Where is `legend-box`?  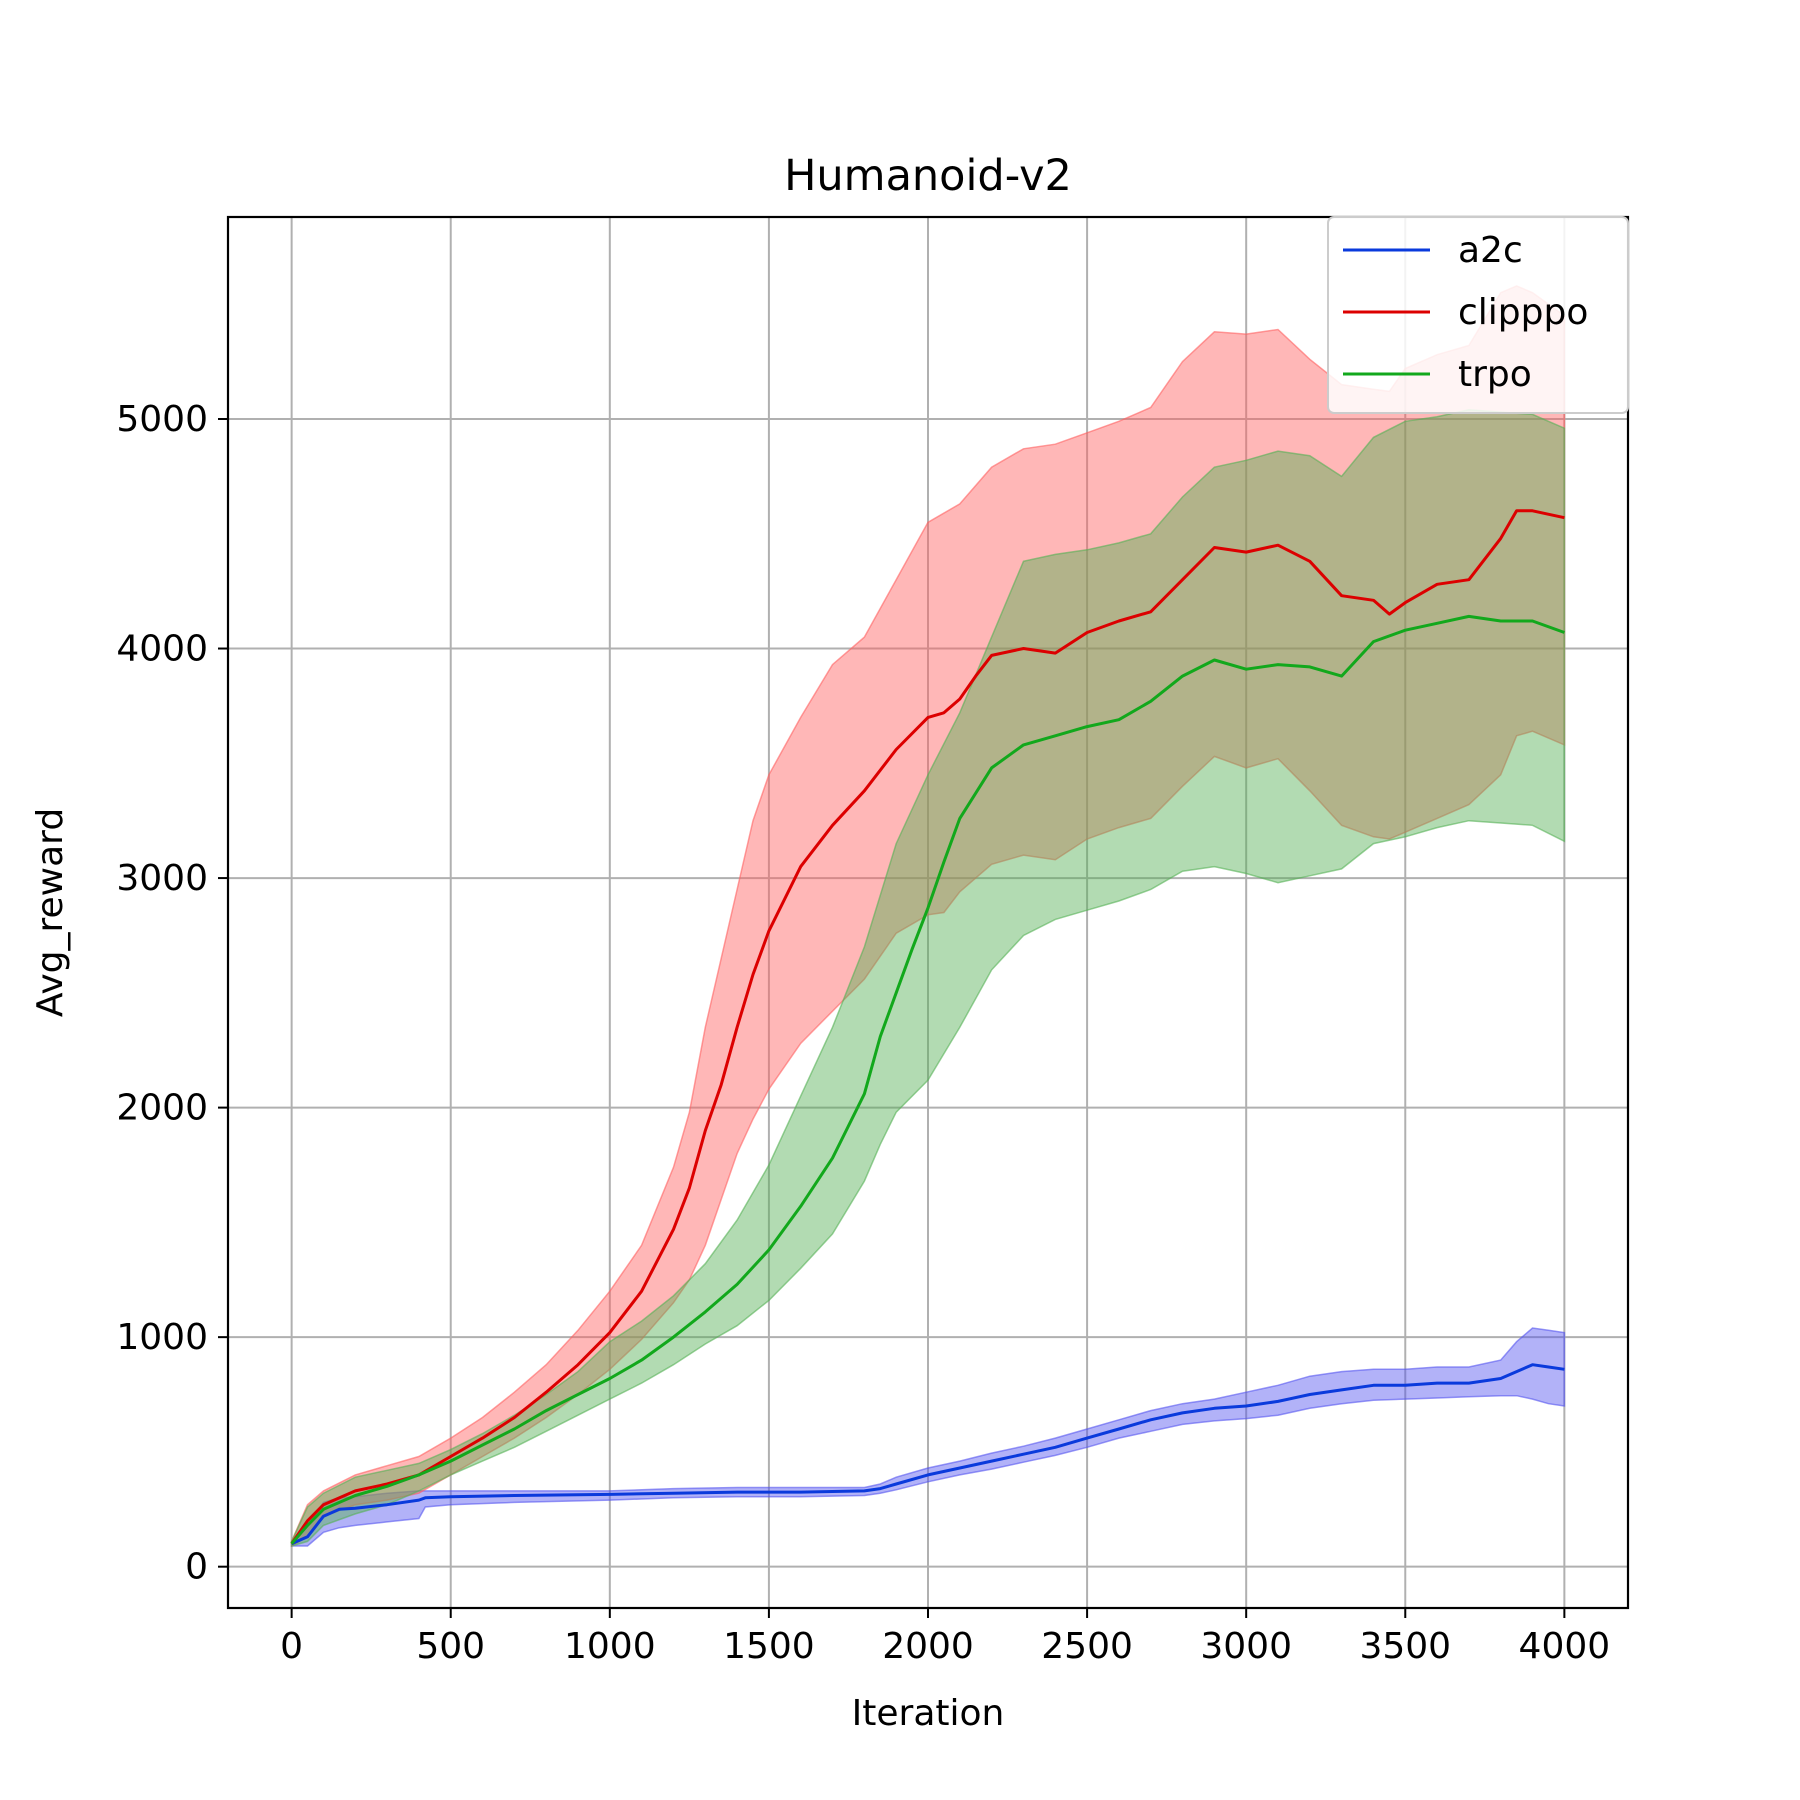 legend-box is located at coordinates (1478, 315).